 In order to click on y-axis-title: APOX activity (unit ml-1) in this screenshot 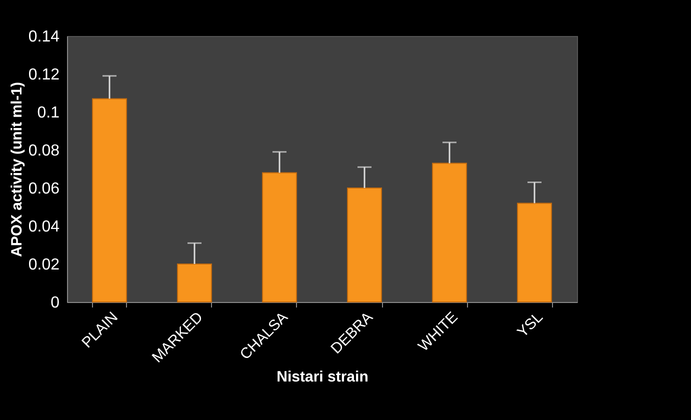, I will do `click(17, 170)`.